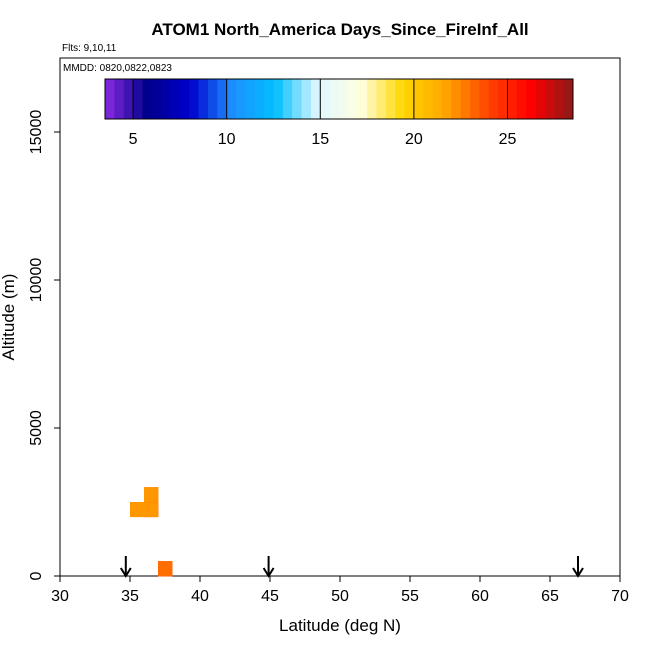 This screenshot has width=650, height=650. Describe the element at coordinates (410, 596) in the screenshot. I see `x-tick-label: 55` at that location.